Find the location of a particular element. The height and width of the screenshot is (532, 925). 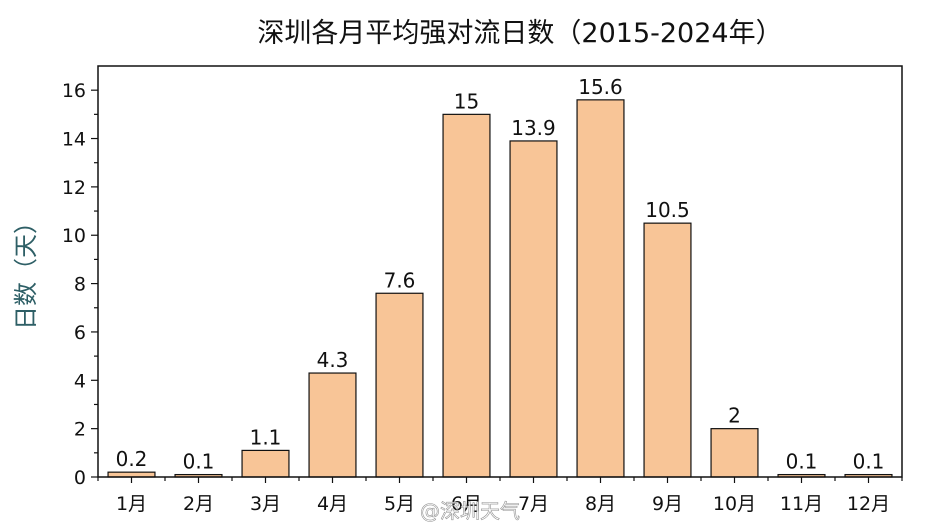

x-tick-label: 12月 is located at coordinates (868, 504).